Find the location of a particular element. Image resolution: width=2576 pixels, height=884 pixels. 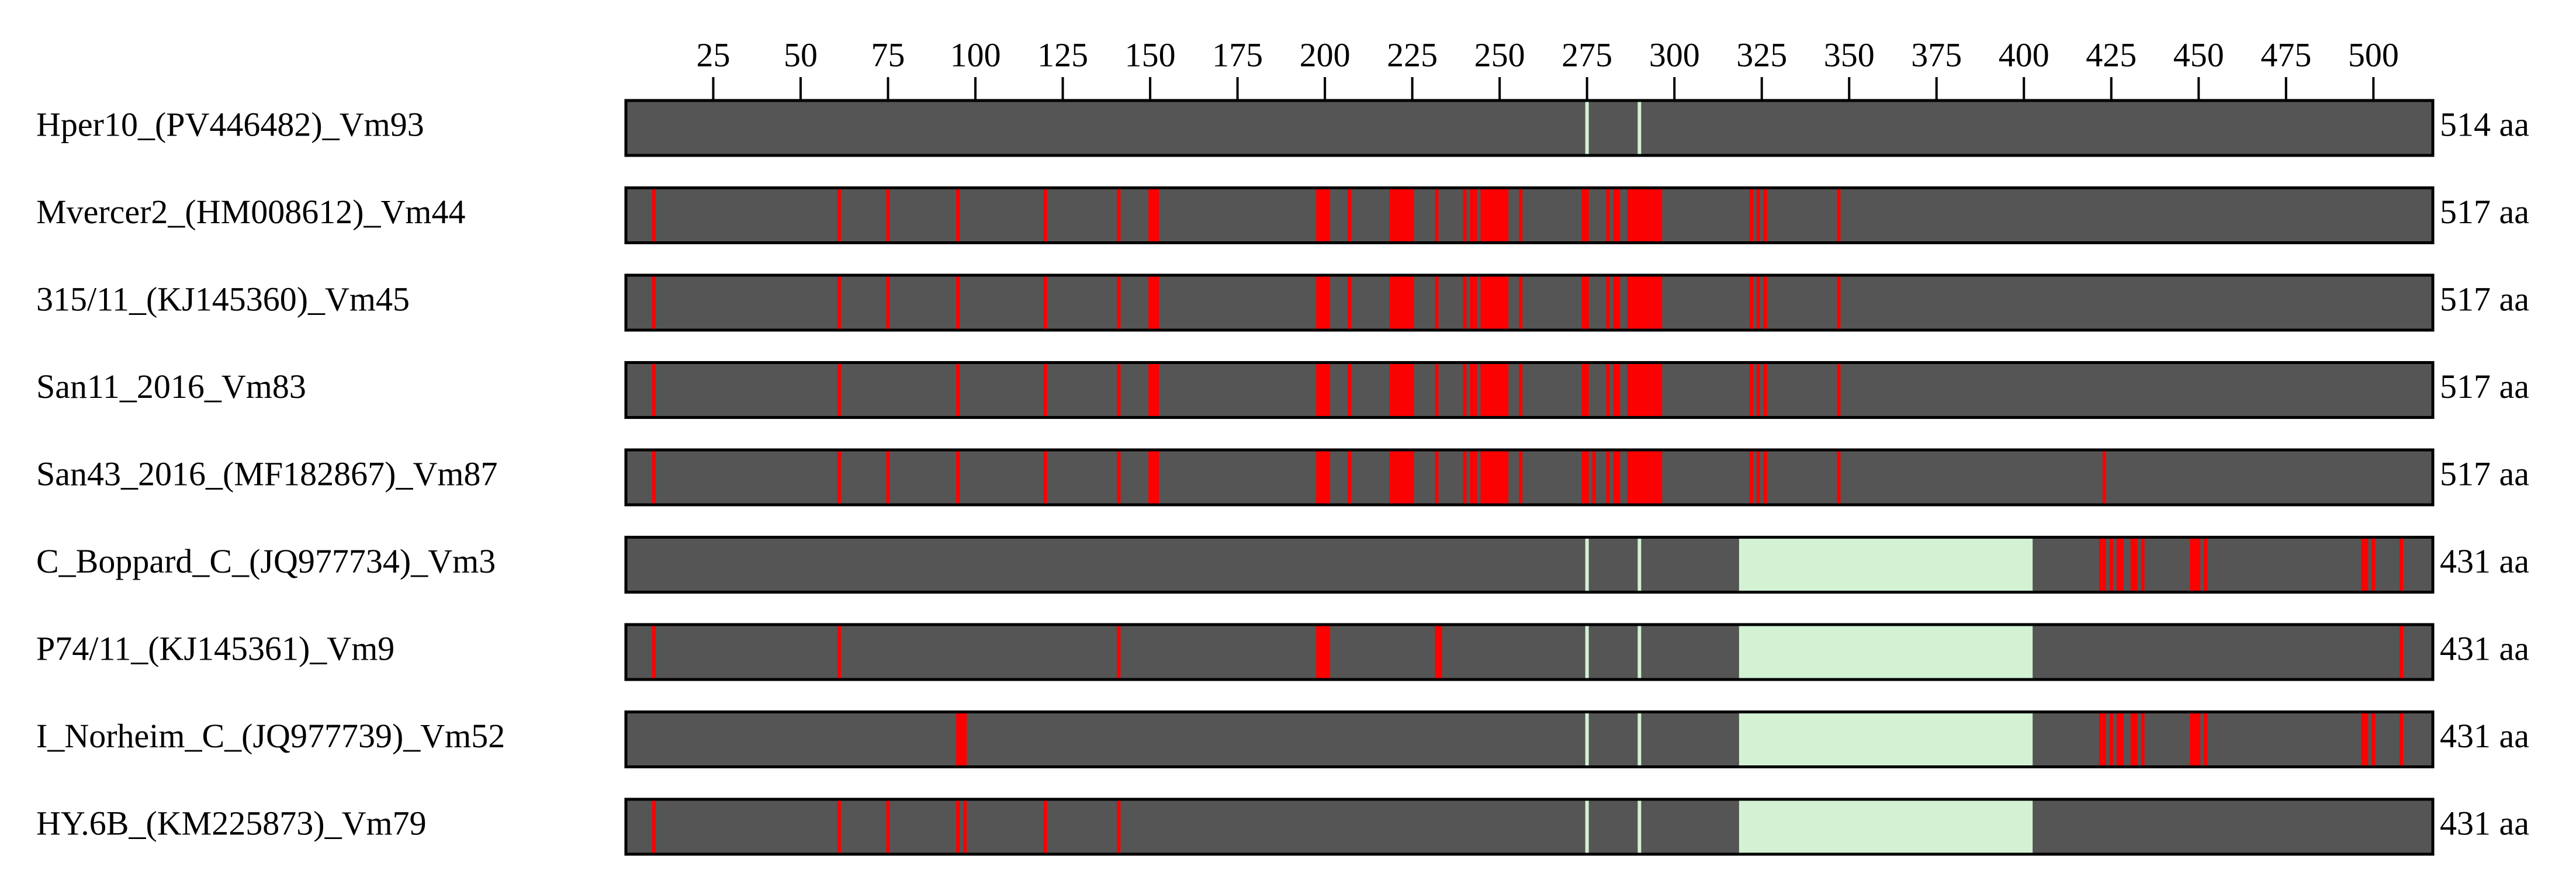

length-label: 431 aa is located at coordinates (2485, 561).